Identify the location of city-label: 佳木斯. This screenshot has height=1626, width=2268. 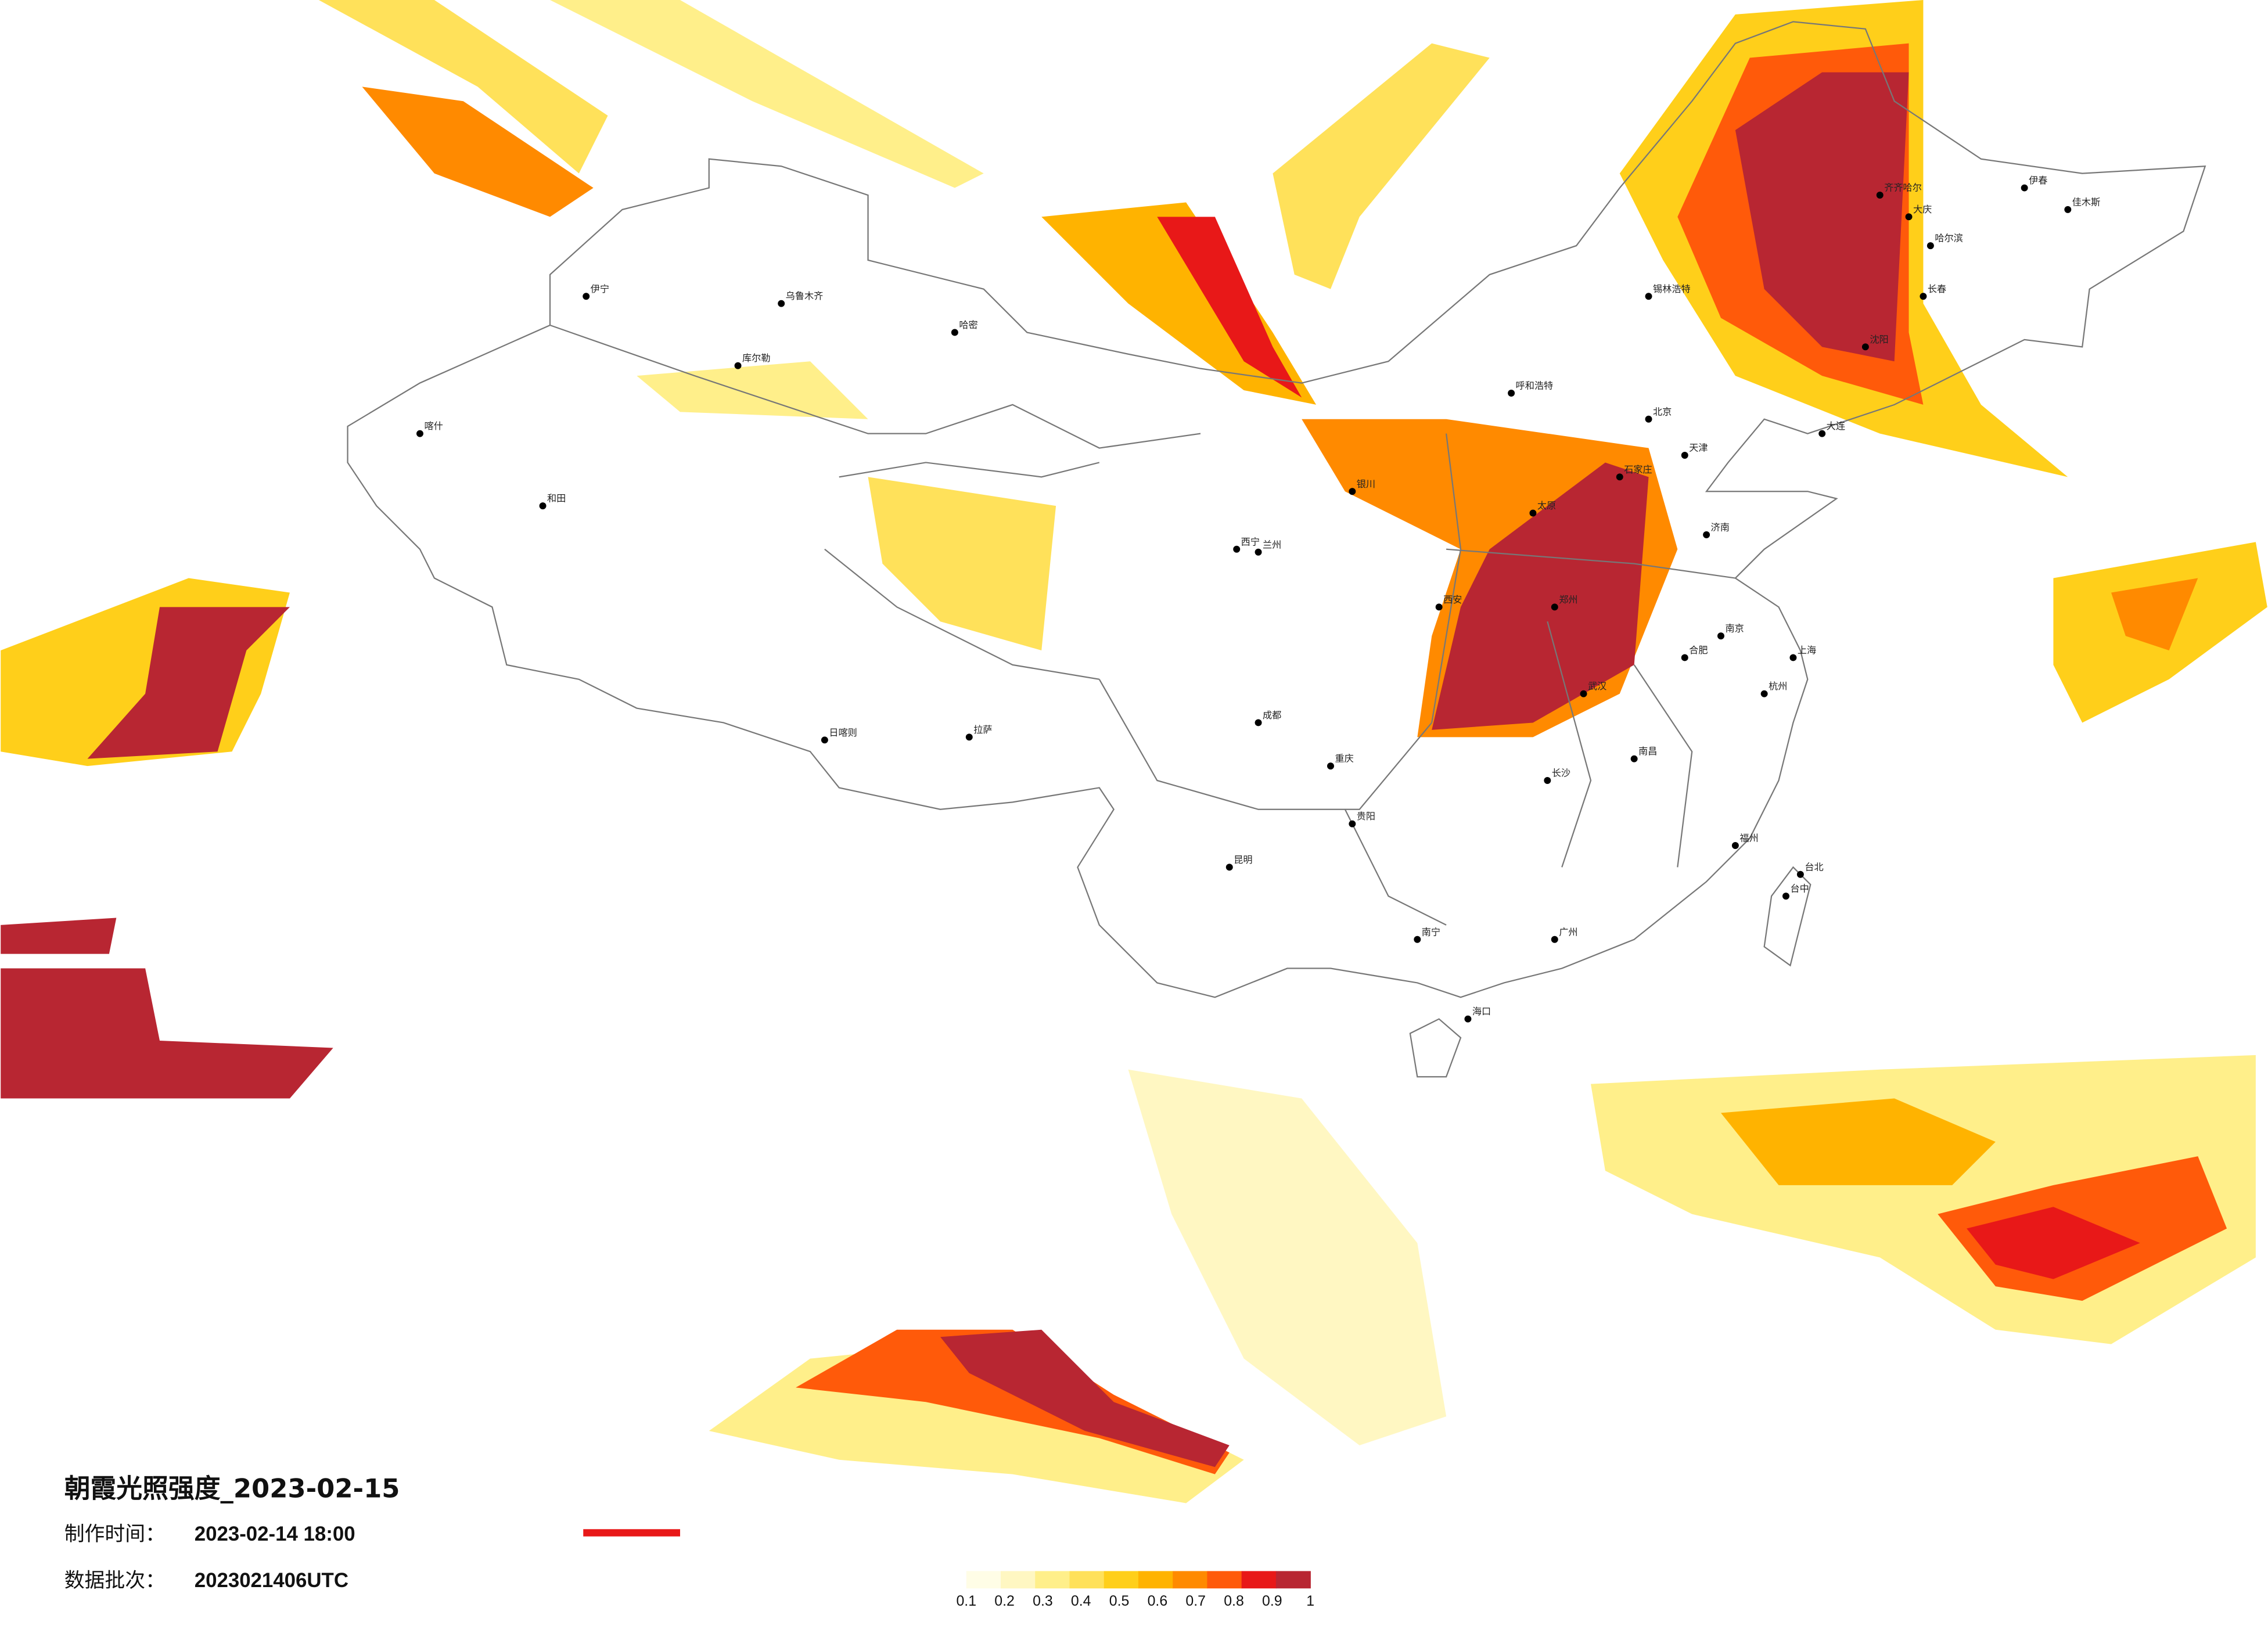
(2086, 201).